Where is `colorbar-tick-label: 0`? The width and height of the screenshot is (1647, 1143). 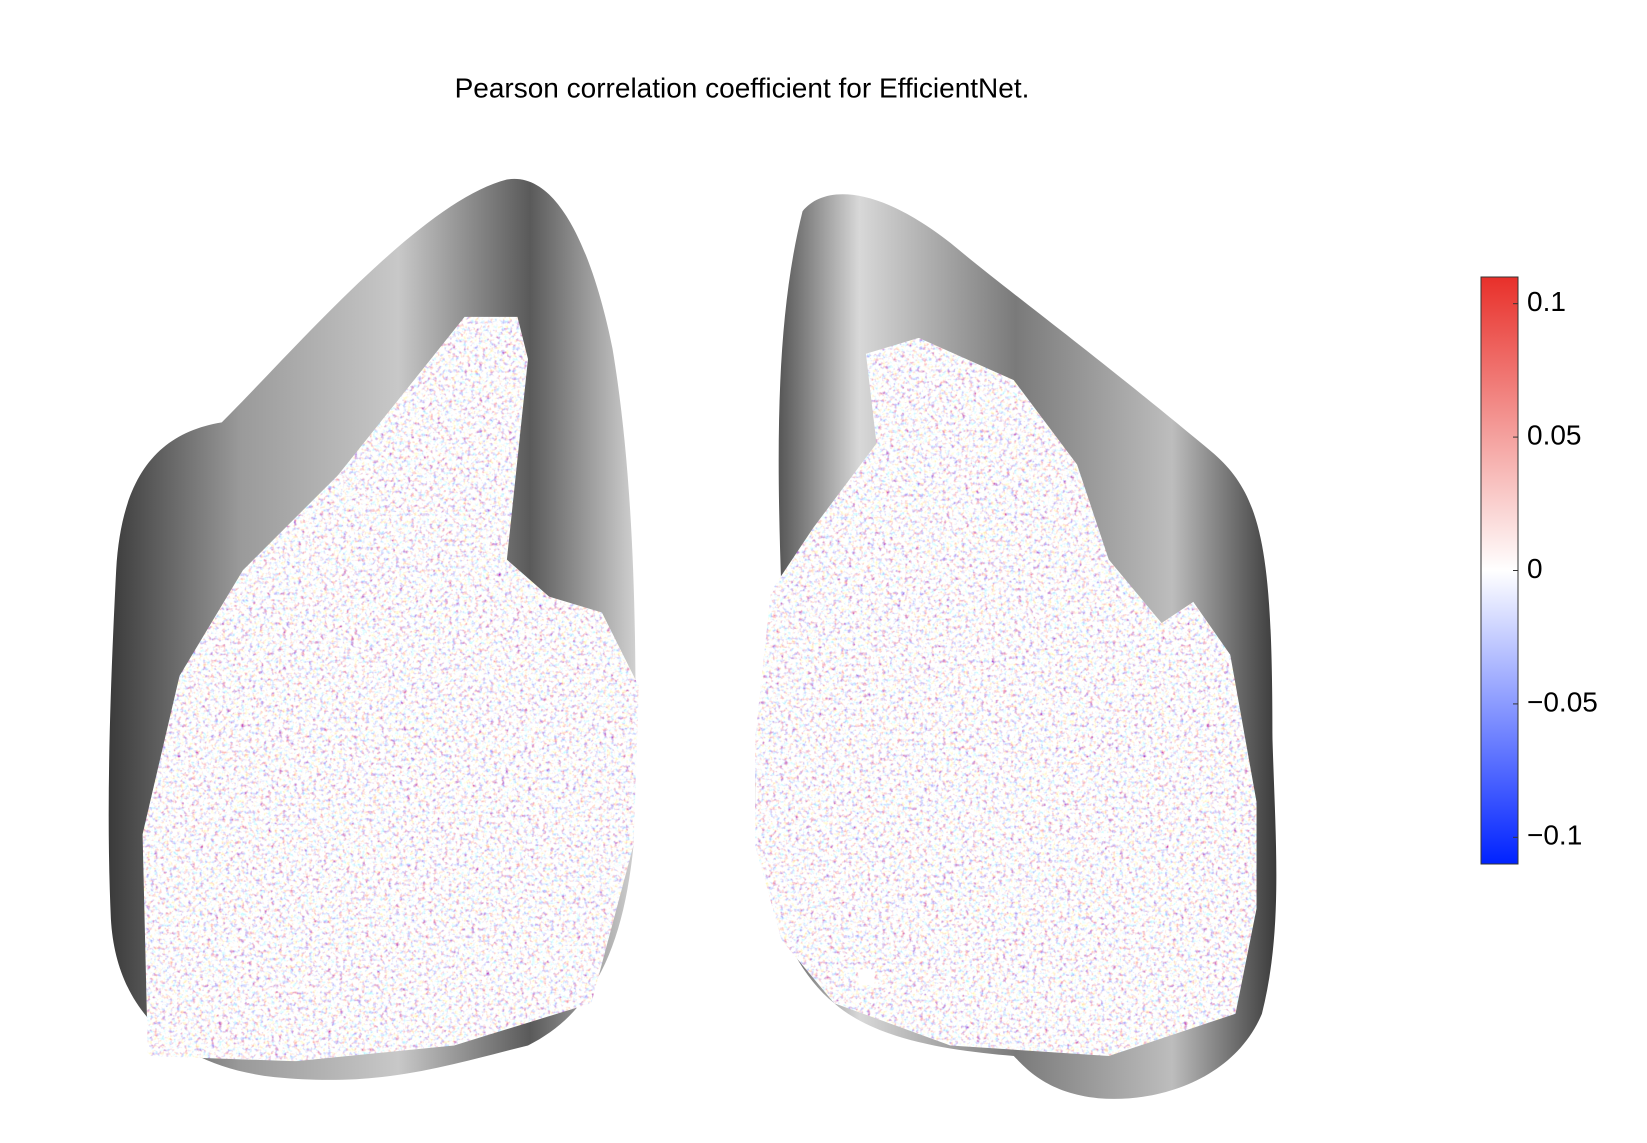 colorbar-tick-label: 0 is located at coordinates (1535, 568).